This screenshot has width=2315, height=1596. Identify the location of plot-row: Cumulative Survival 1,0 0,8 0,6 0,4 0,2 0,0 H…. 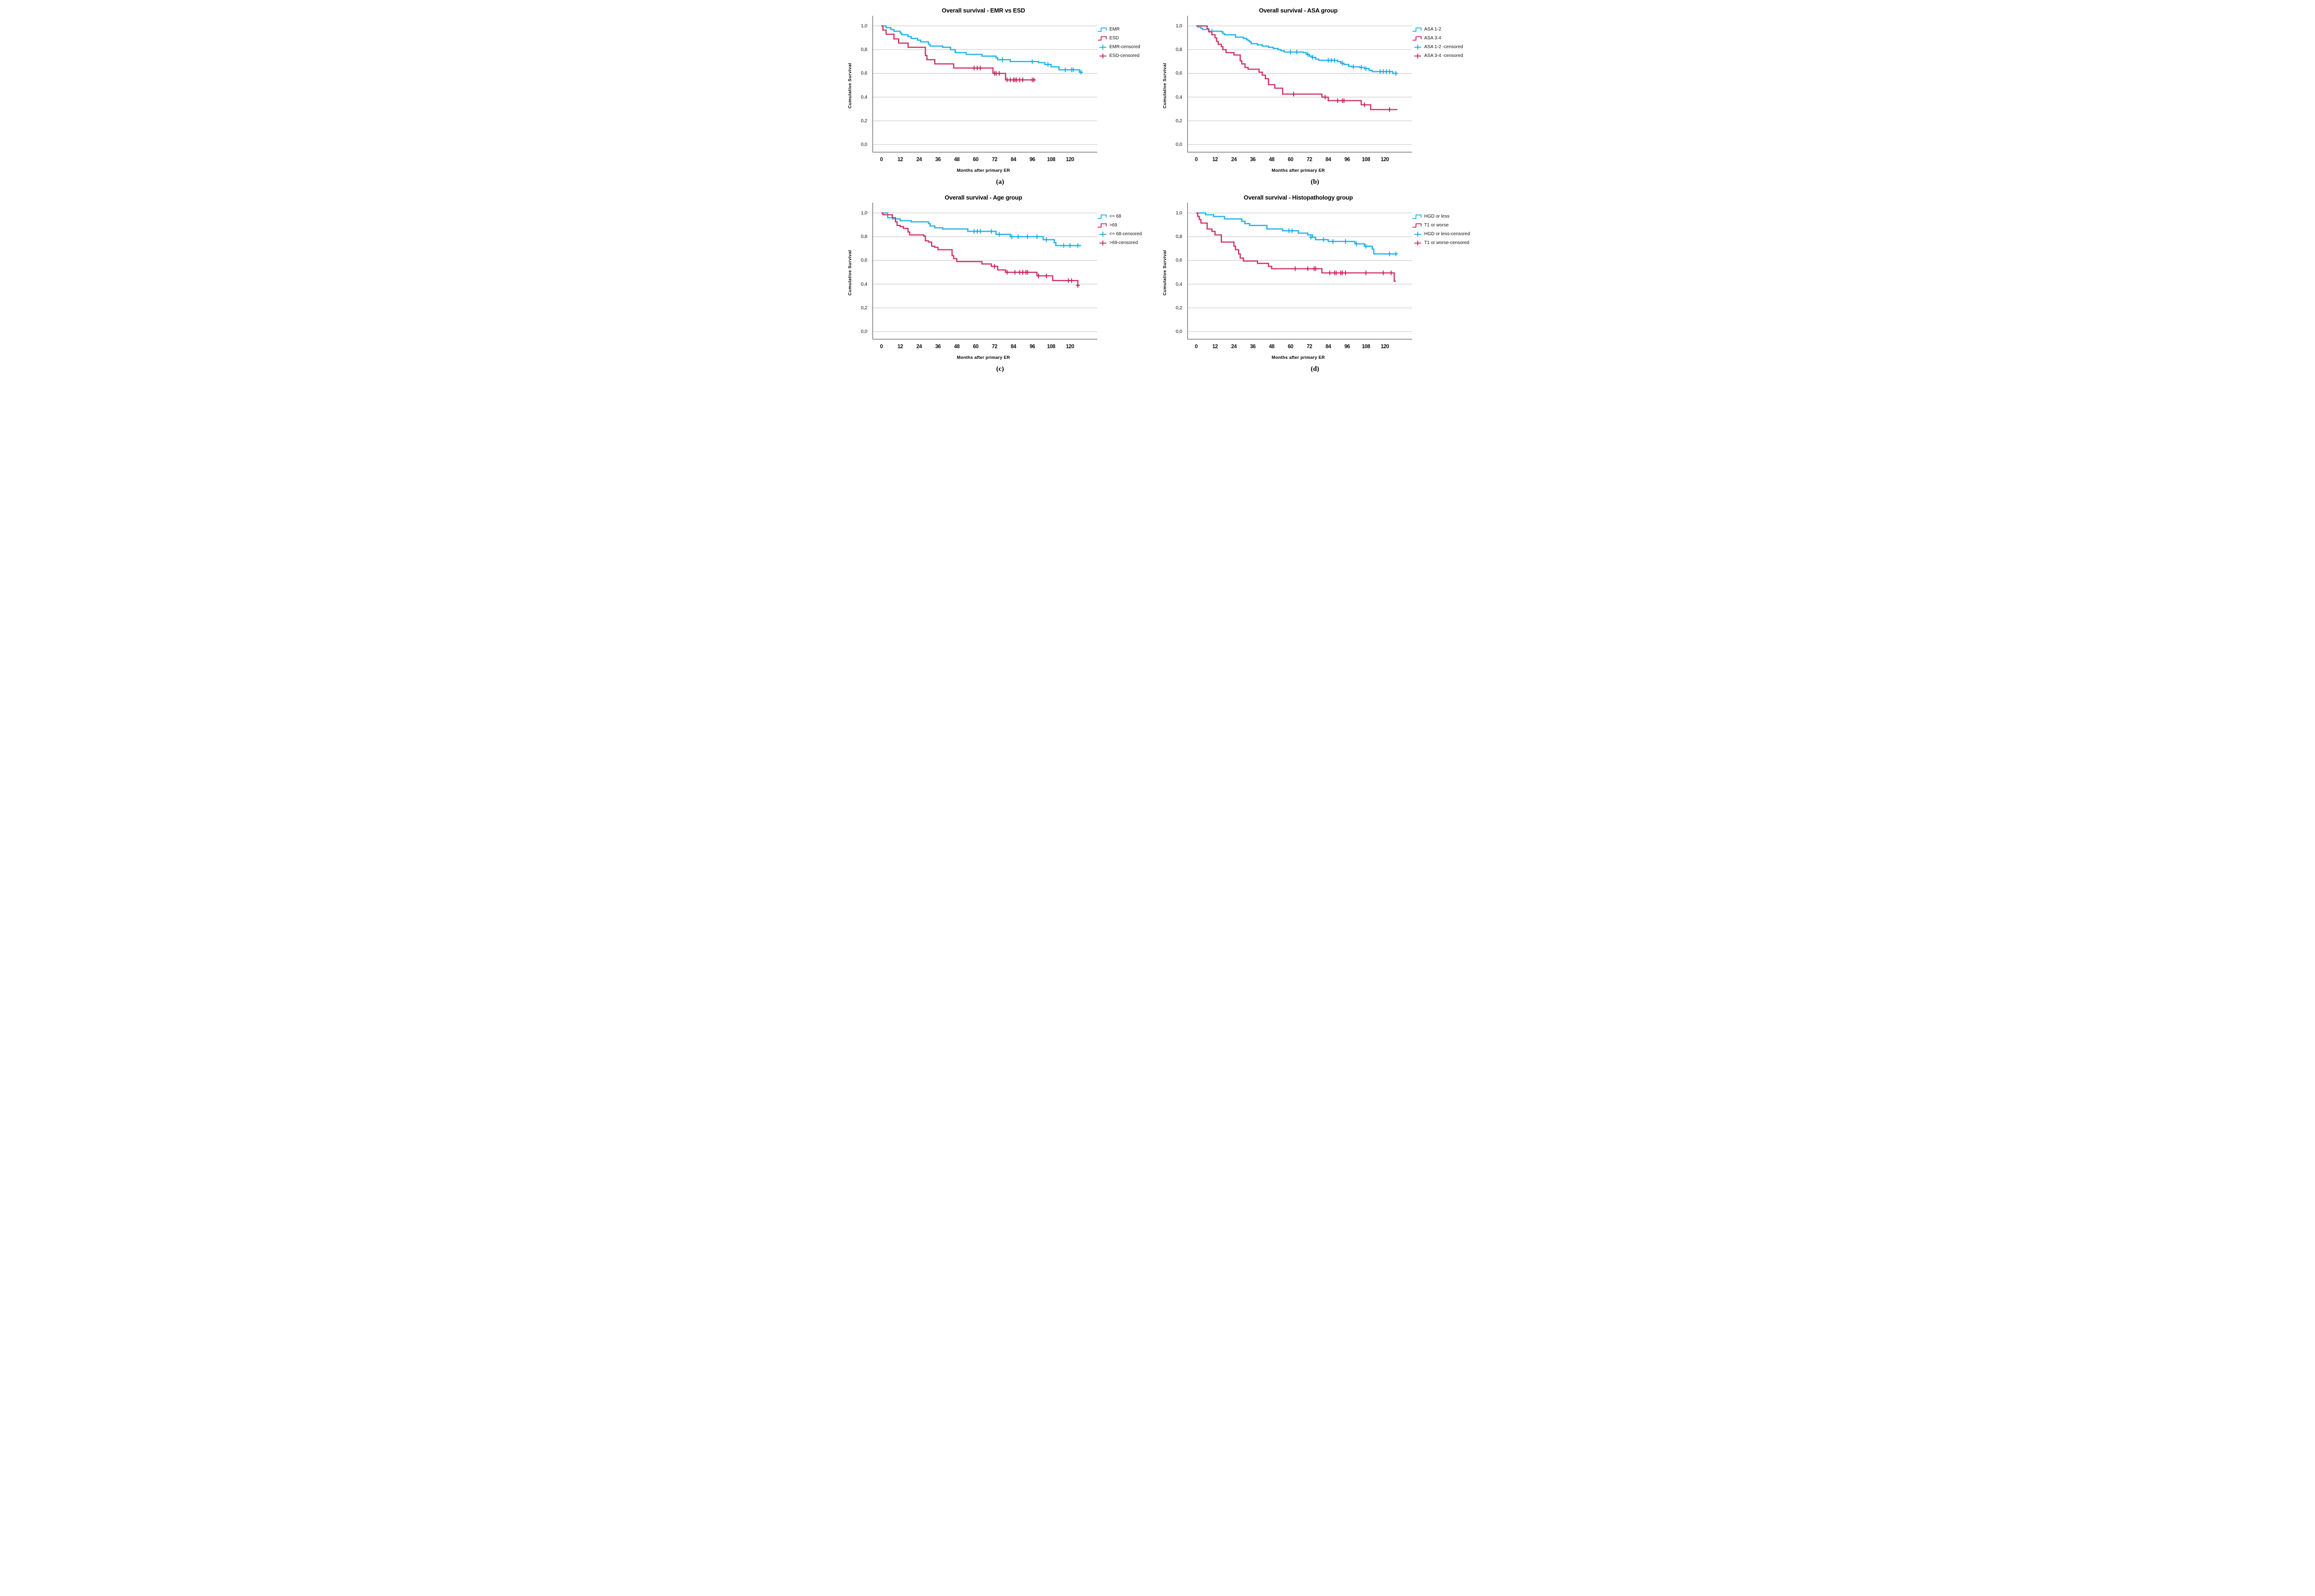
(1316, 273).